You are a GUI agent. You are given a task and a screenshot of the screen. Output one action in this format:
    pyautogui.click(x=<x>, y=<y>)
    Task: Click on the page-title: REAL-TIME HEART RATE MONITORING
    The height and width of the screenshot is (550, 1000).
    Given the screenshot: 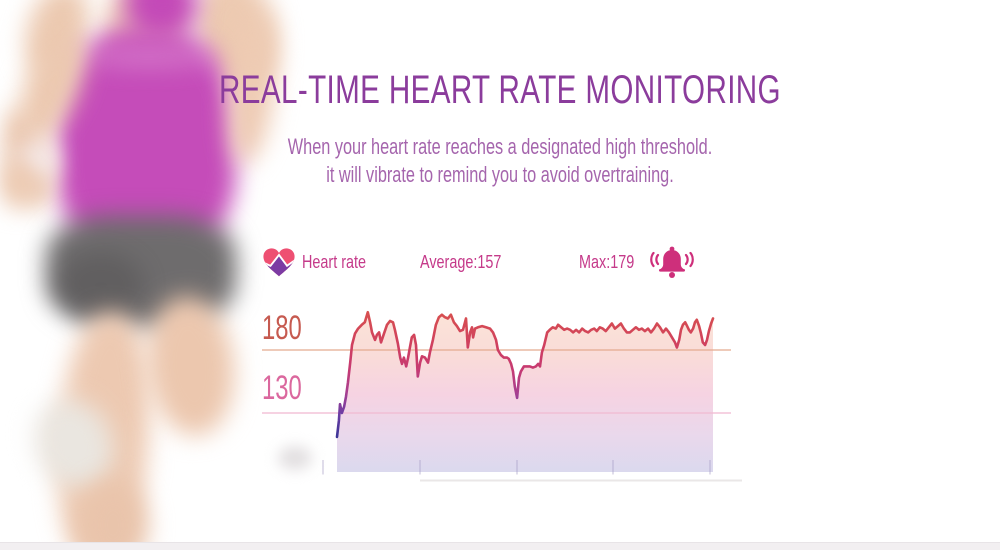 What is the action you would take?
    pyautogui.click(x=500, y=90)
    